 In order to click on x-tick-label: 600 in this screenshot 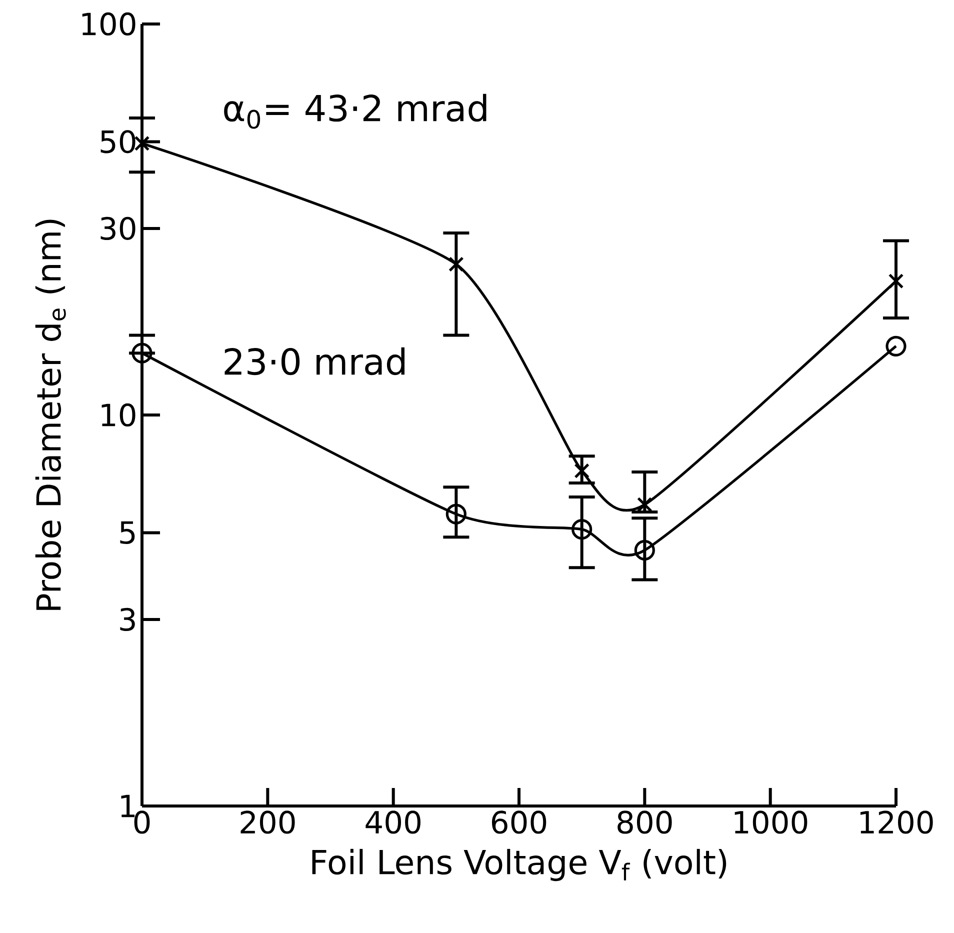, I will do `click(519, 822)`.